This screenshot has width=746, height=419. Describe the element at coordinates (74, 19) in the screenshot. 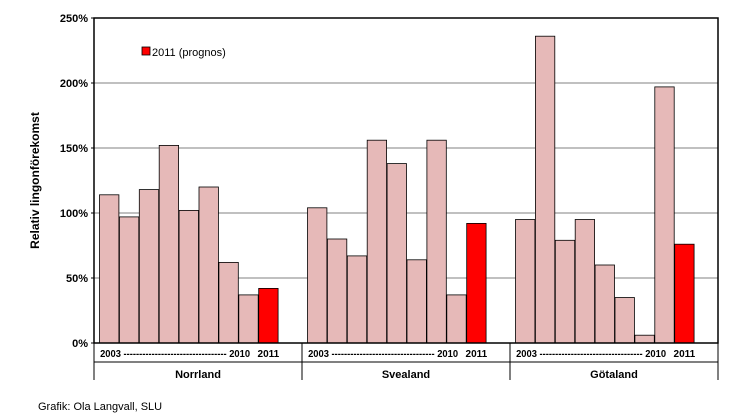

I see `y-tick-label: 250%` at that location.